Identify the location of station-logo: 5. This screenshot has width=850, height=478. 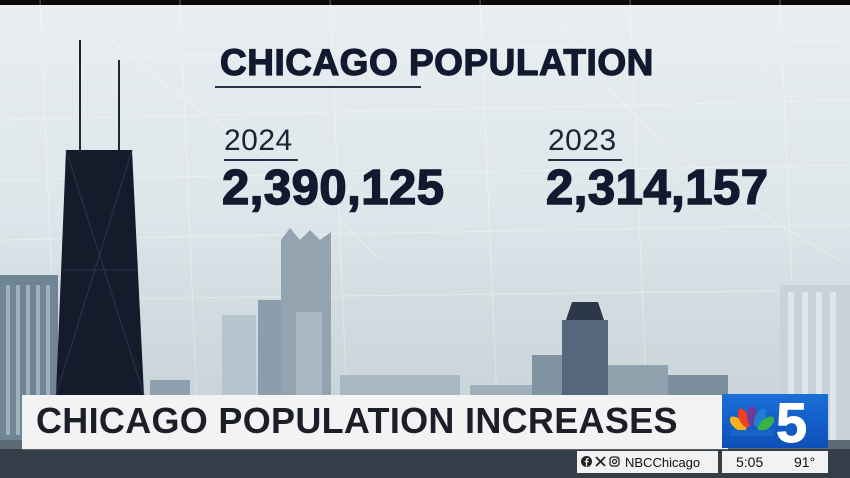
(775, 423).